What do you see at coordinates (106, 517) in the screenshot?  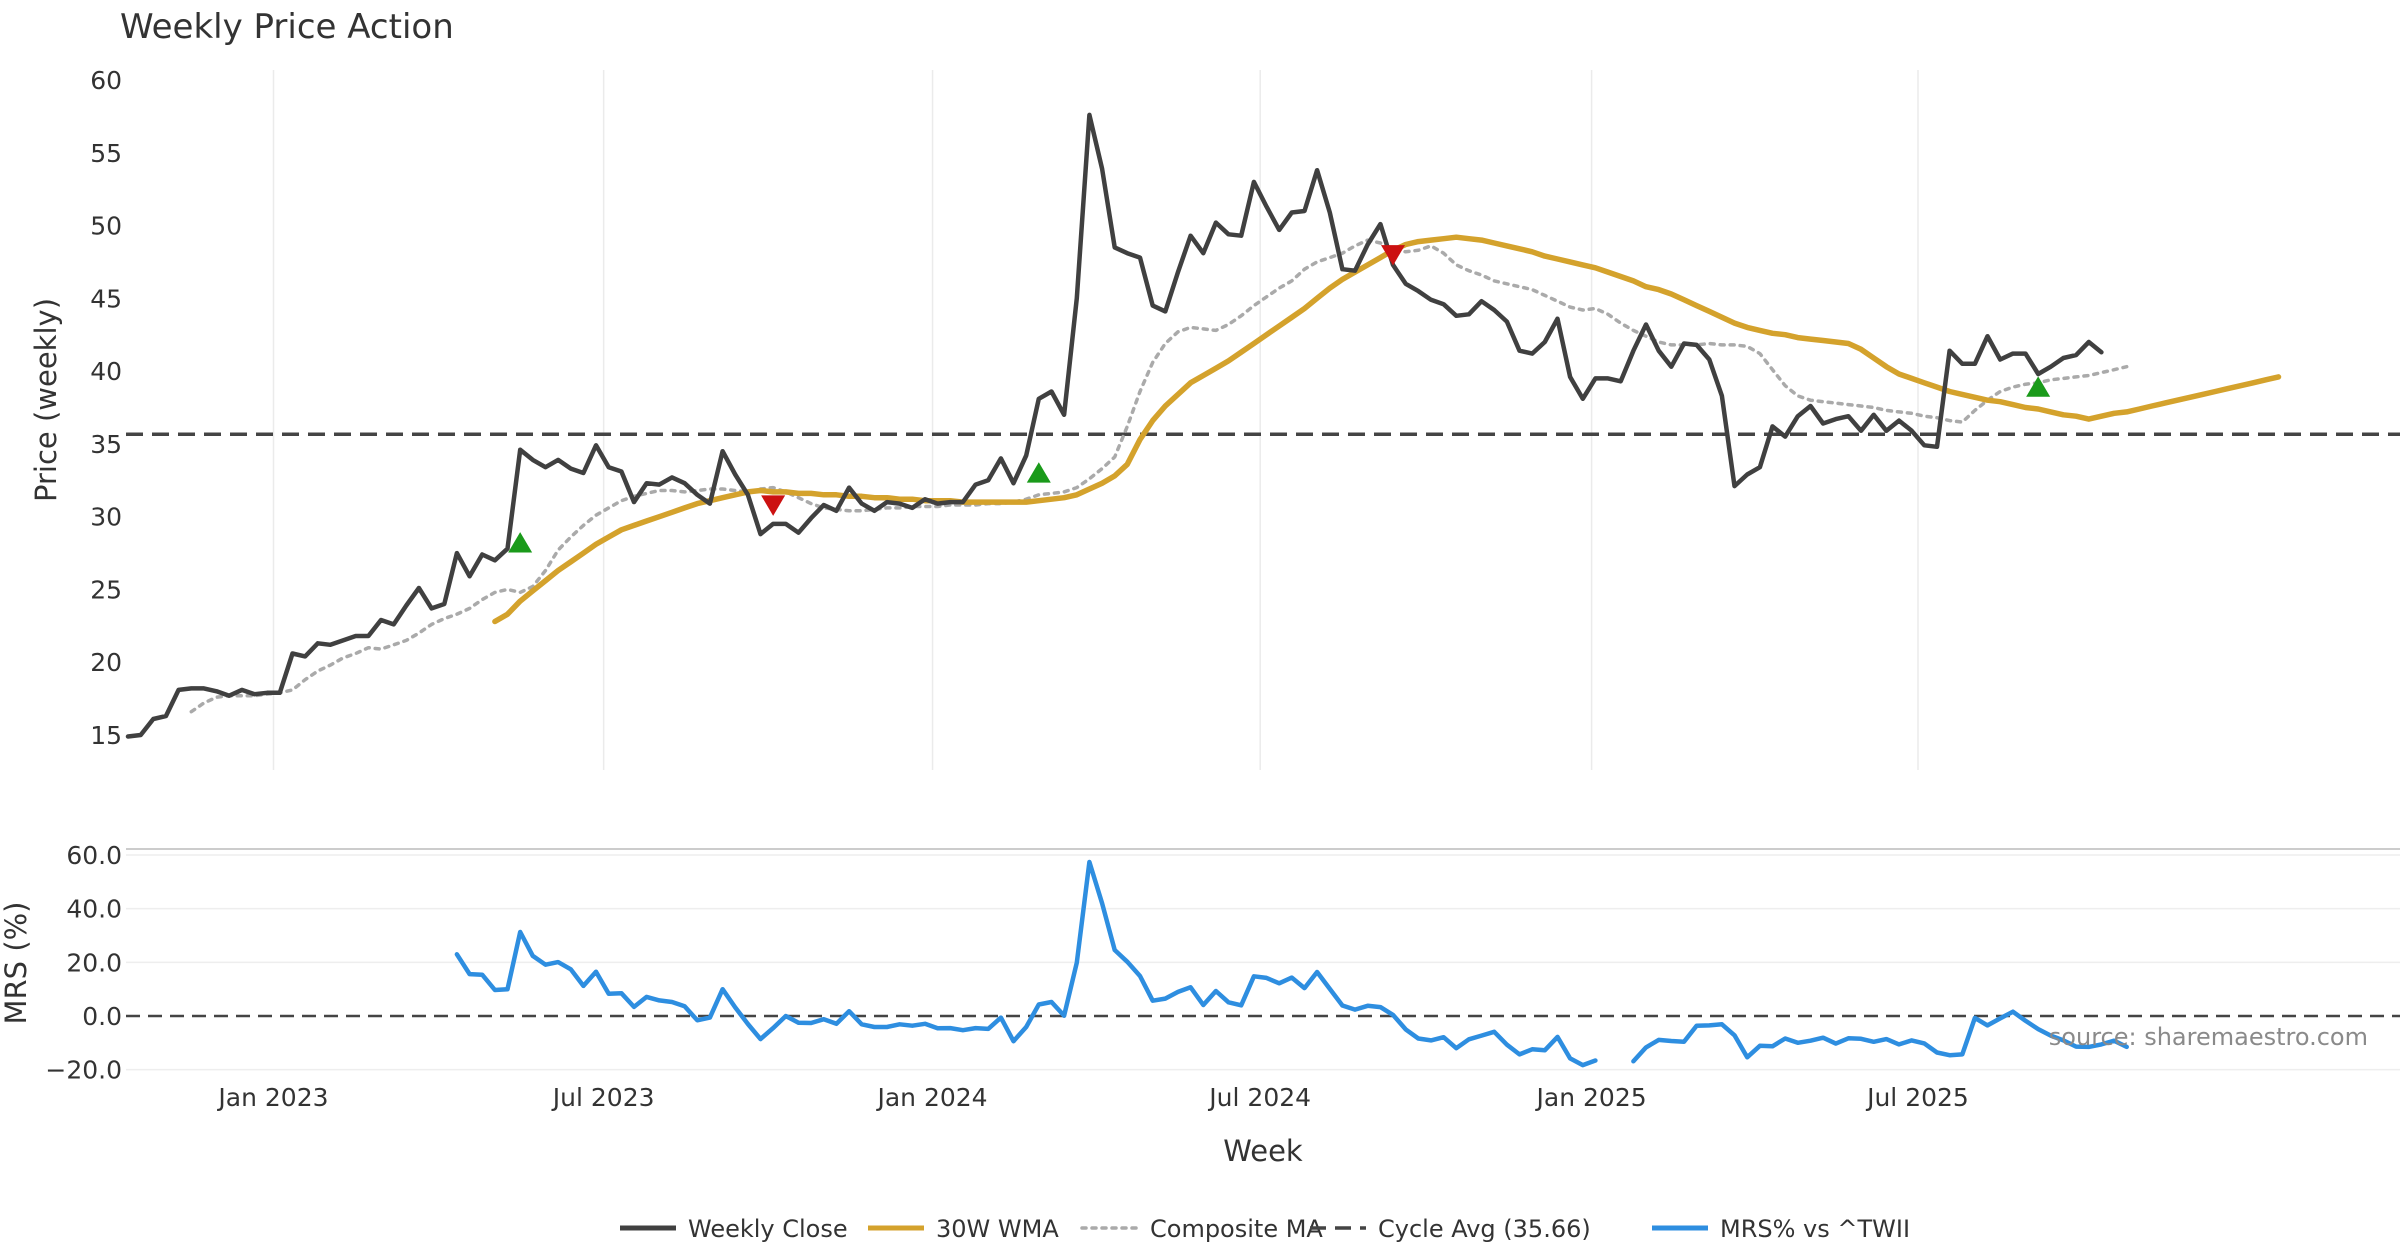 I see `price-y-tick-label: 30` at bounding box center [106, 517].